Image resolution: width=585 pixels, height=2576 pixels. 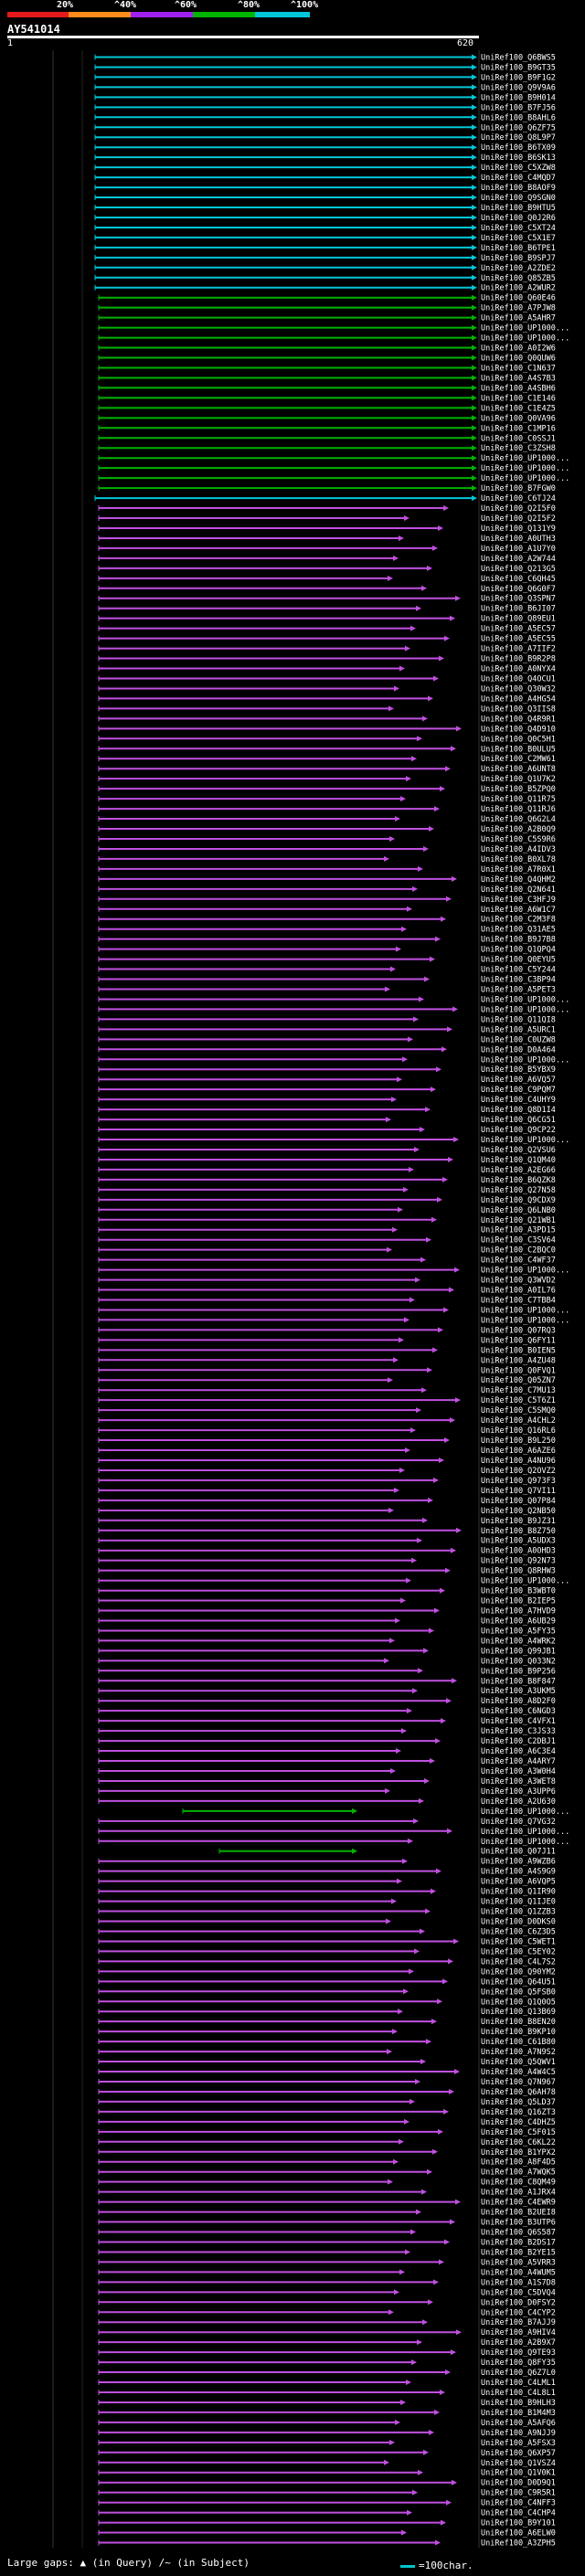 What do you see at coordinates (518, 2363) in the screenshot?
I see `hit-label: UniRef100_Q8FY35` at bounding box center [518, 2363].